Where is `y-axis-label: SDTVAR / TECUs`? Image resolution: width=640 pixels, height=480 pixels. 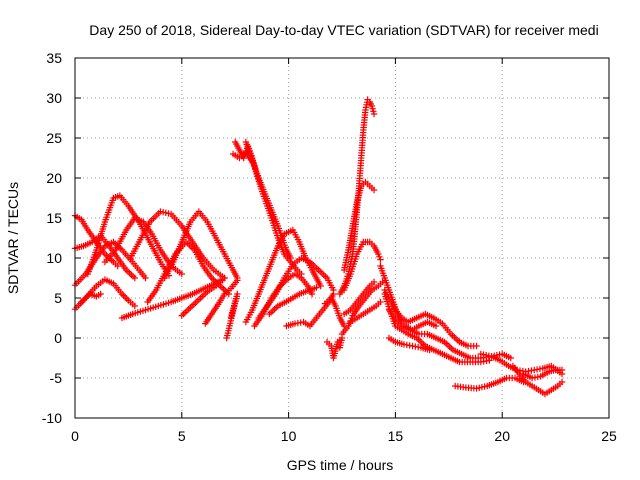
y-axis-label: SDTVAR / TECUs is located at coordinates (13, 238).